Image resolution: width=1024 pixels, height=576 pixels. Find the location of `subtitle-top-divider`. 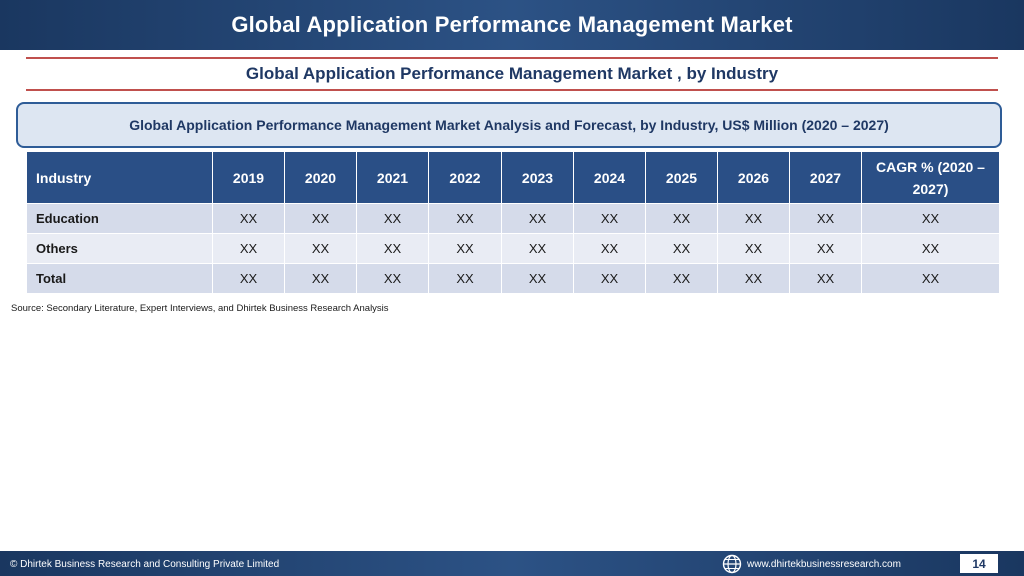

subtitle-top-divider is located at coordinates (512, 58).